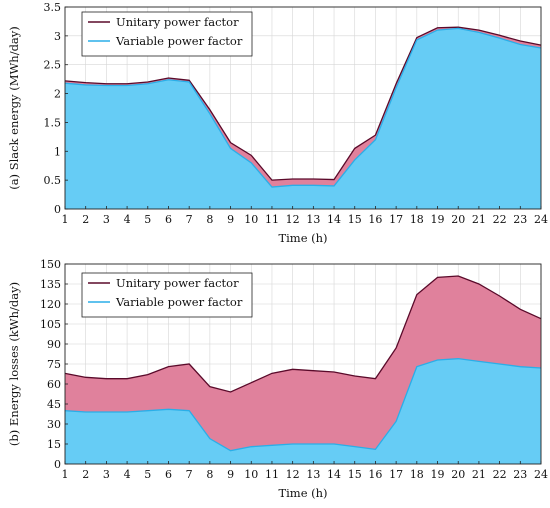 The image size is (550, 508). What do you see at coordinates (53, 7) in the screenshot?
I see `y-tick-label: 3.5` at bounding box center [53, 7].